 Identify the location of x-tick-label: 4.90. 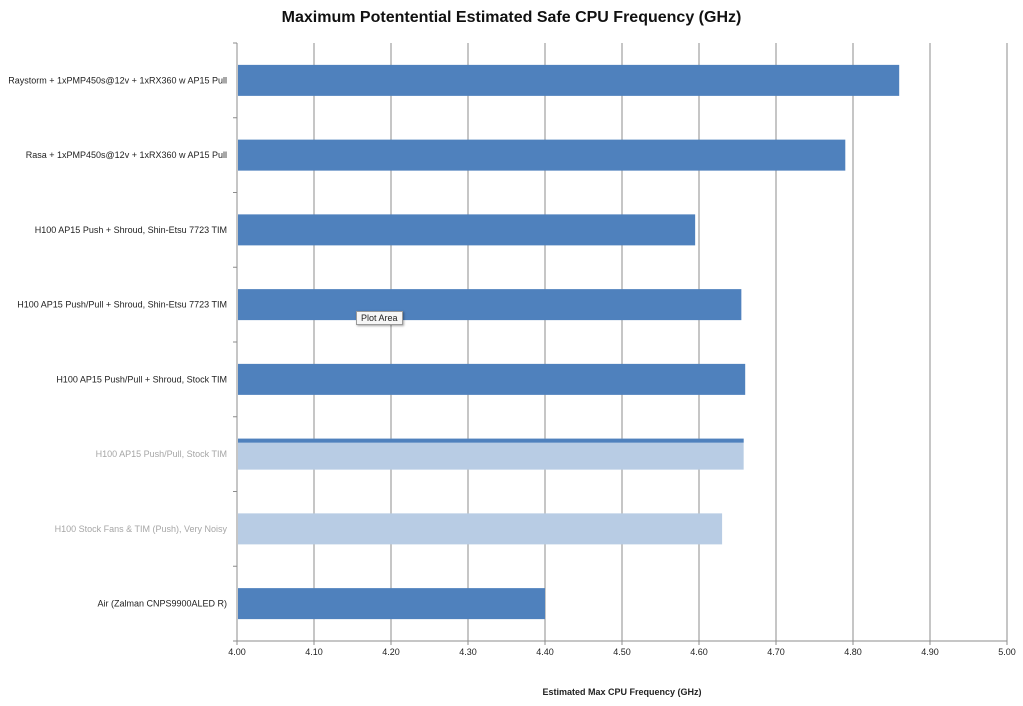
(930, 652).